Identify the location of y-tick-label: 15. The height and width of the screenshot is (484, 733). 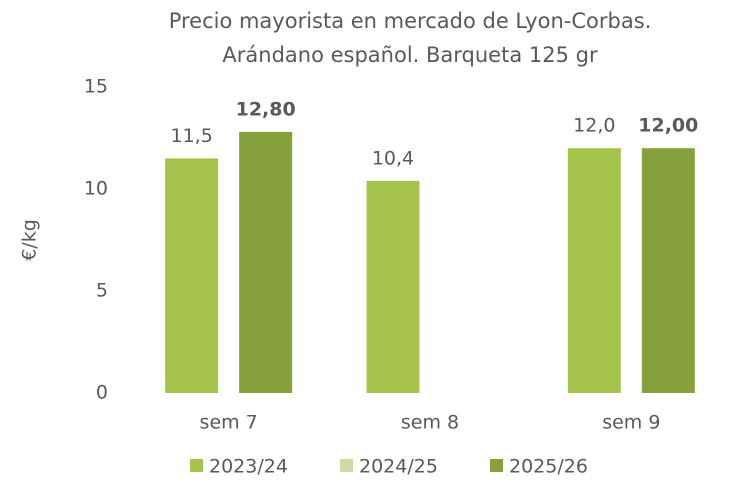
(96, 87).